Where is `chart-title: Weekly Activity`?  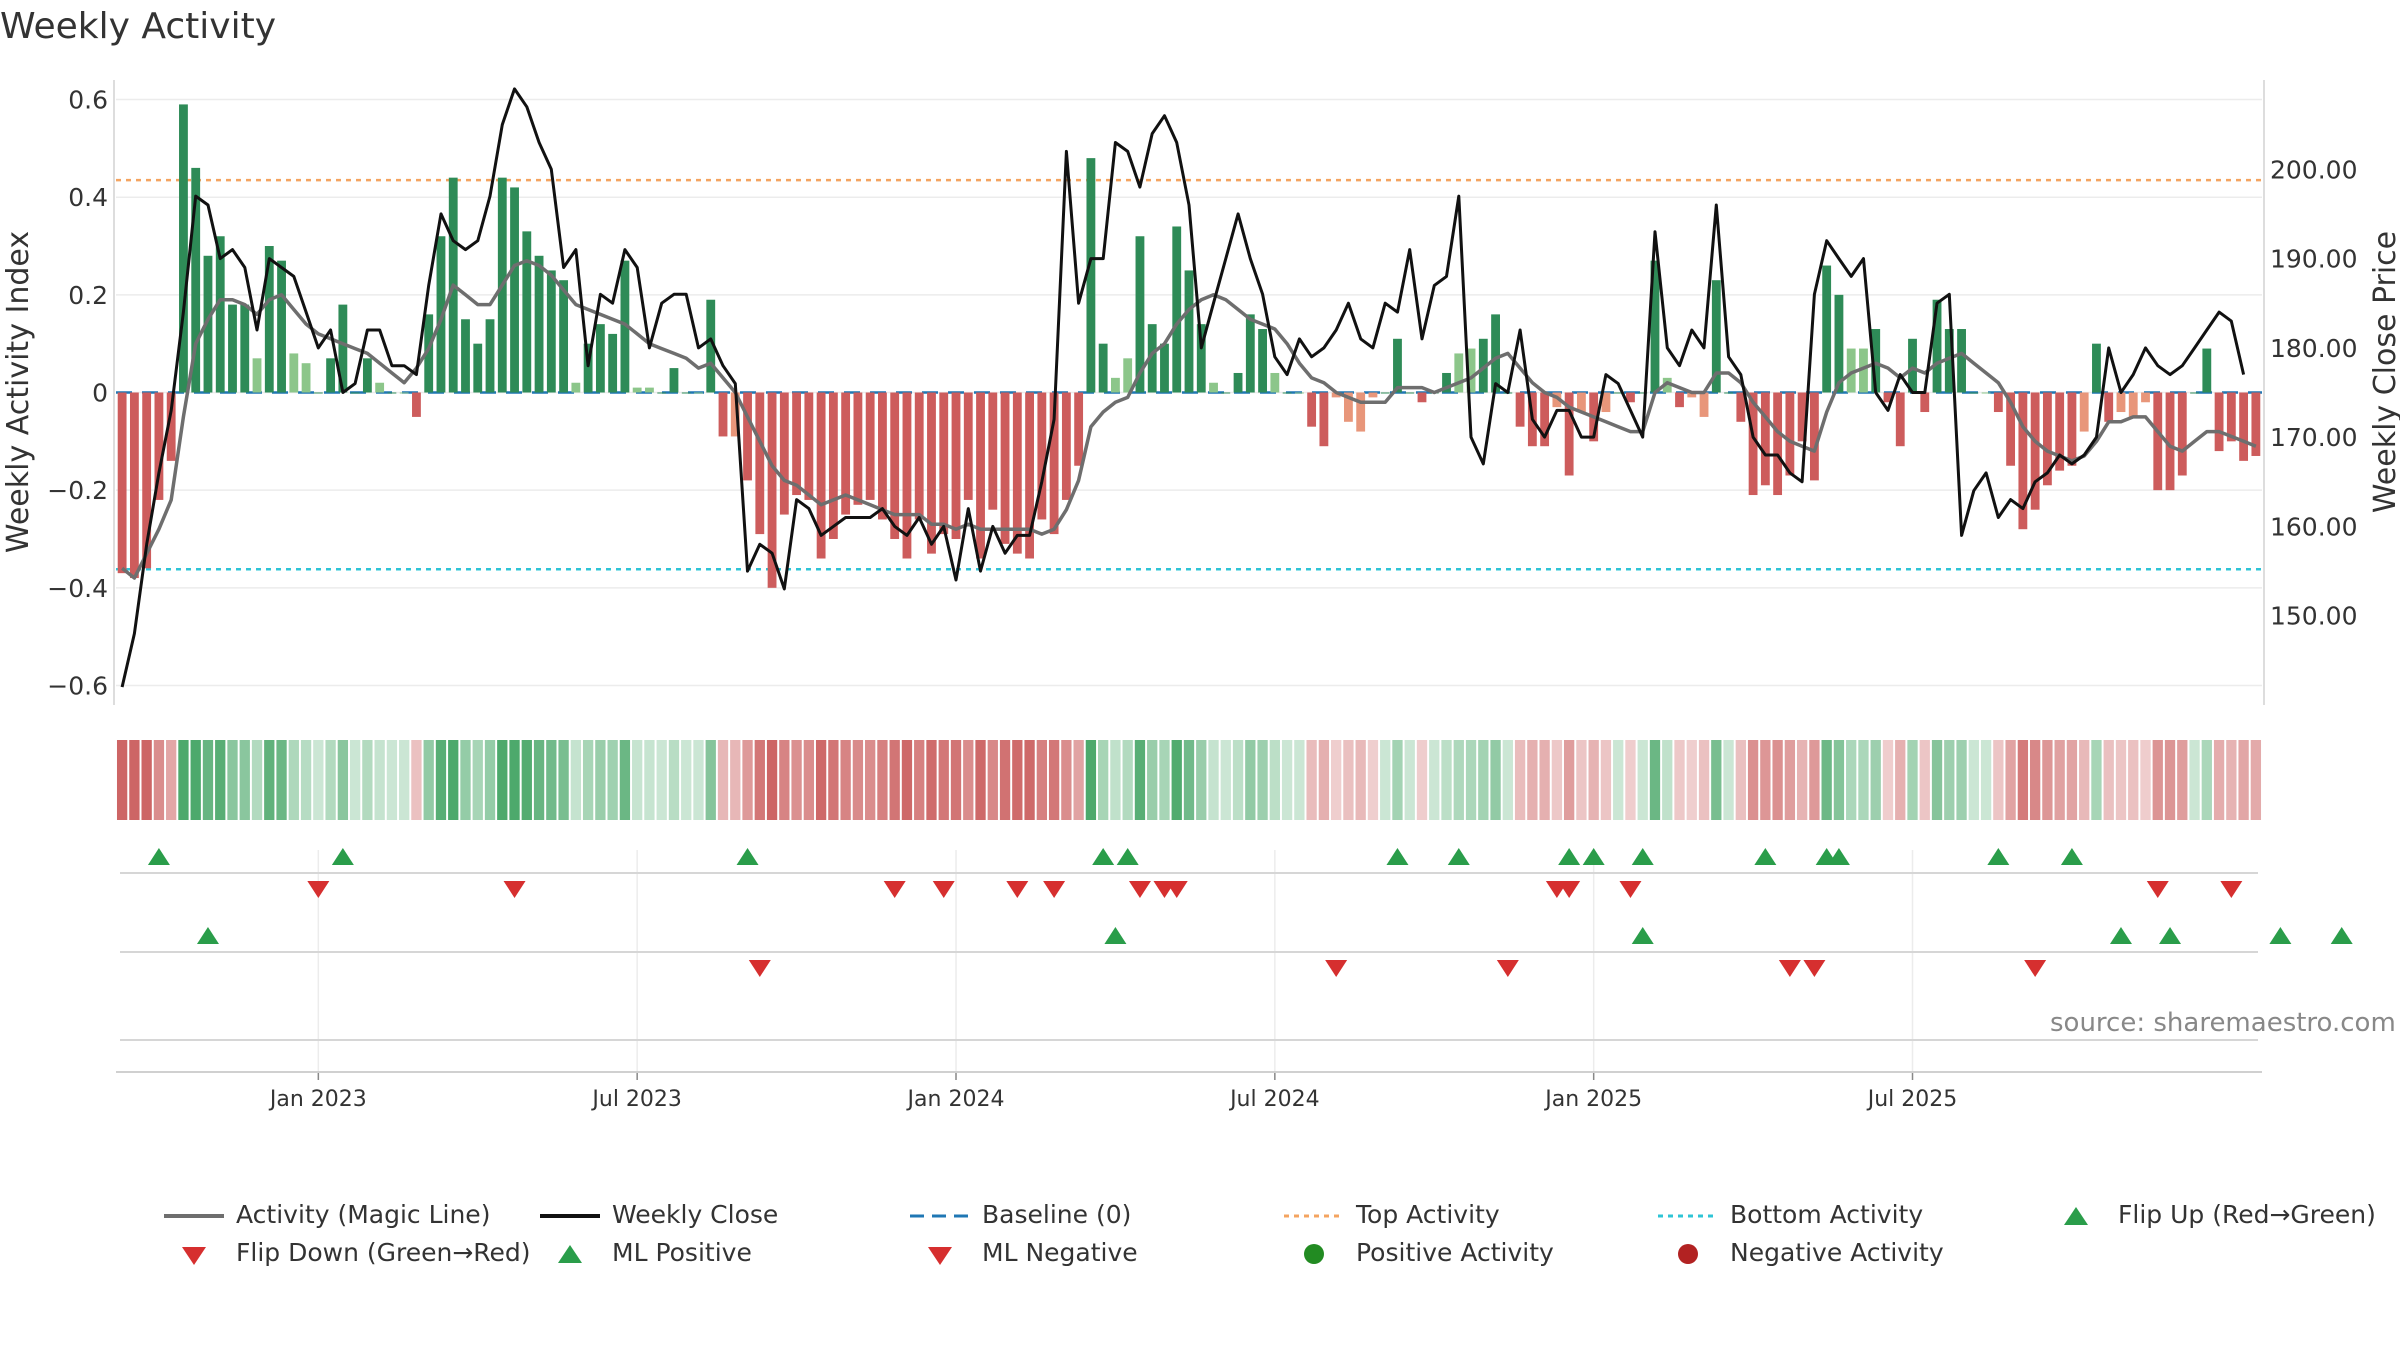
chart-title: Weekly Activity is located at coordinates (138, 26).